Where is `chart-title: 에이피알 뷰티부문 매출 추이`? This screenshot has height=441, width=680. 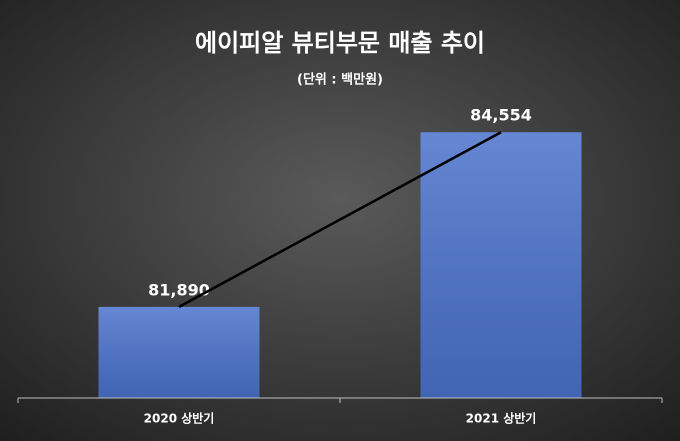 chart-title: 에이피알 뷰티부문 매출 추이 is located at coordinates (340, 43).